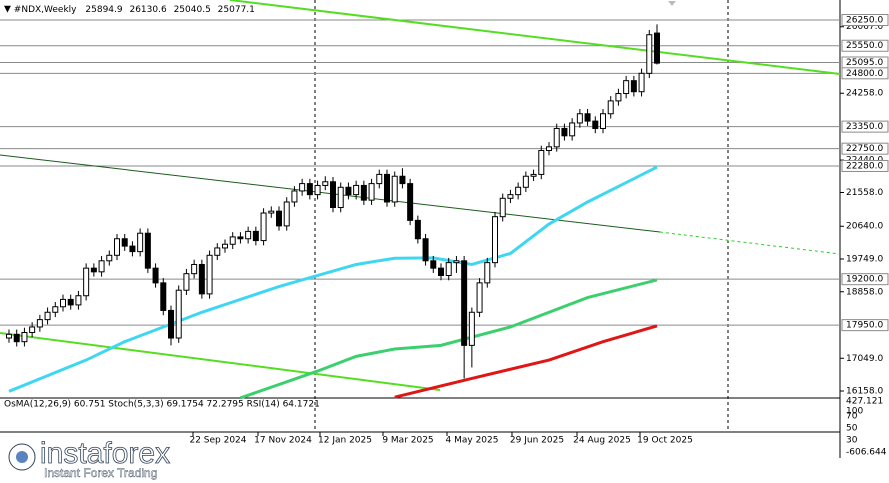 The width and height of the screenshot is (889, 483). I want to click on level-label: 24800.0, so click(864, 74).